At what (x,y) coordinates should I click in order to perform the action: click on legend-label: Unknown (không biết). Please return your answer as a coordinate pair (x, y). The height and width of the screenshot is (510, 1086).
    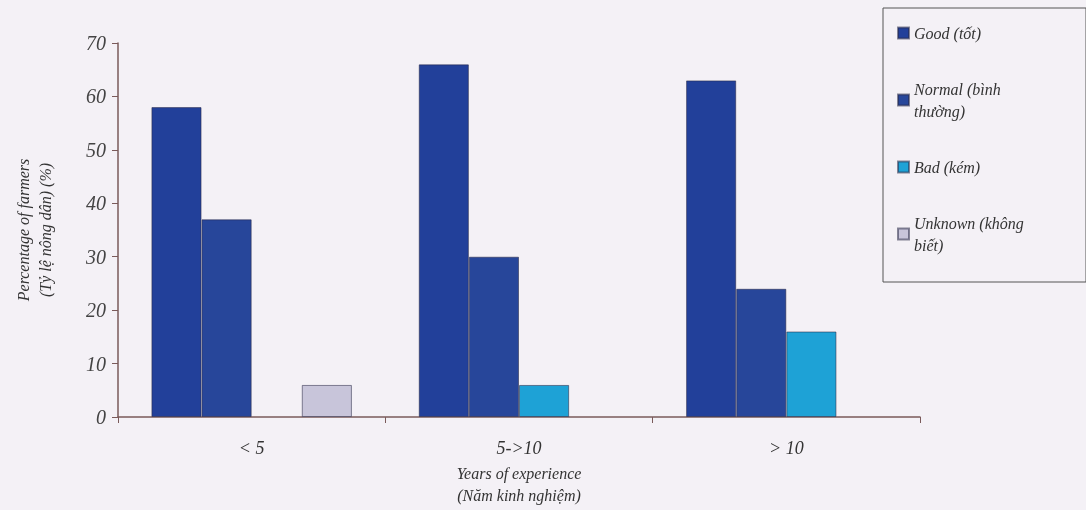
    Looking at the image, I should click on (971, 234).